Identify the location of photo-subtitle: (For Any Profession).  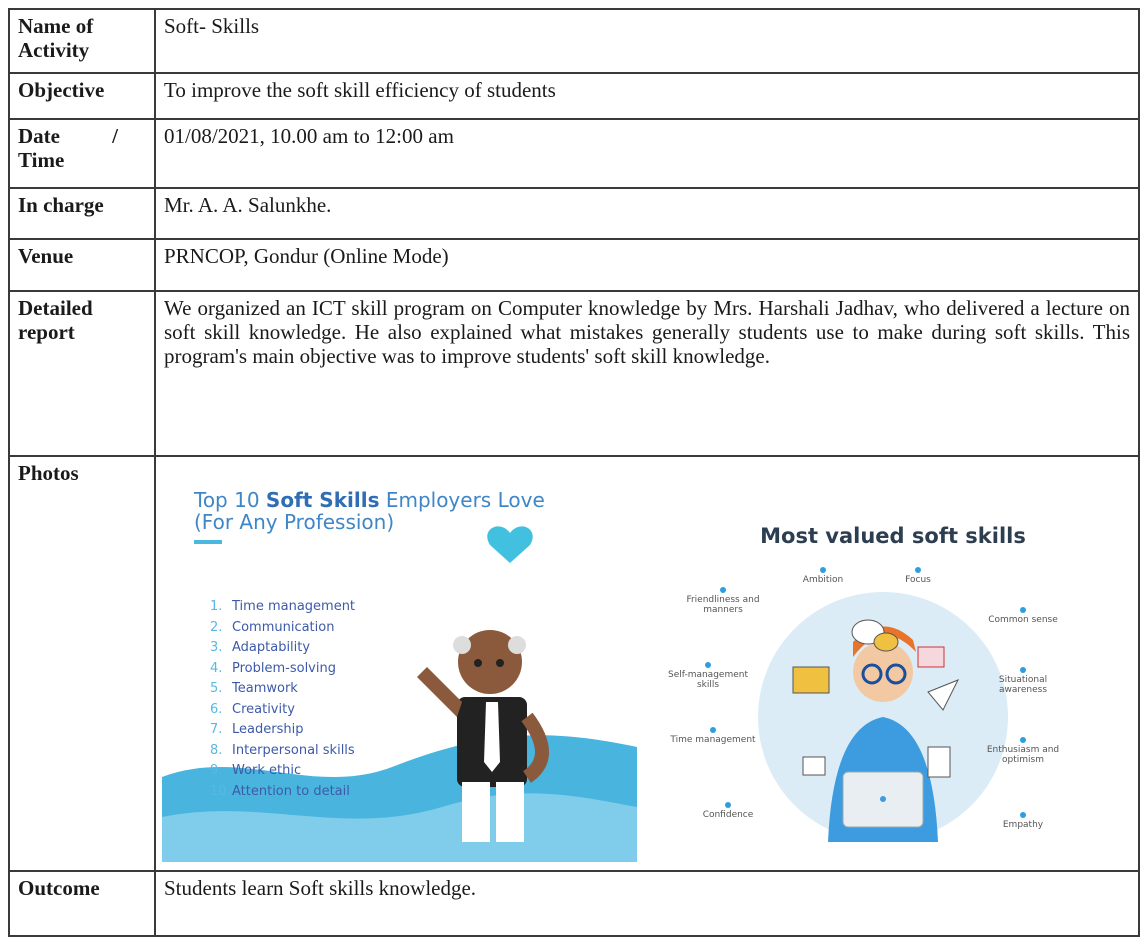
(294, 522).